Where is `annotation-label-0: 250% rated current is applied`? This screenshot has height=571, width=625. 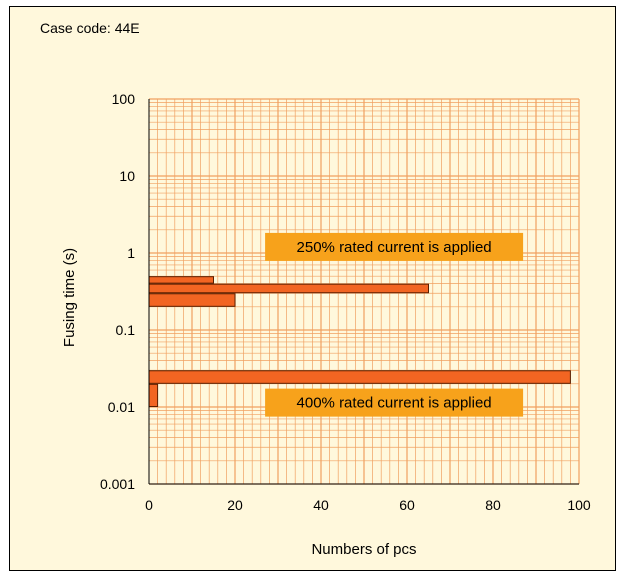
annotation-label-0: 250% rated current is applied is located at coordinates (394, 247).